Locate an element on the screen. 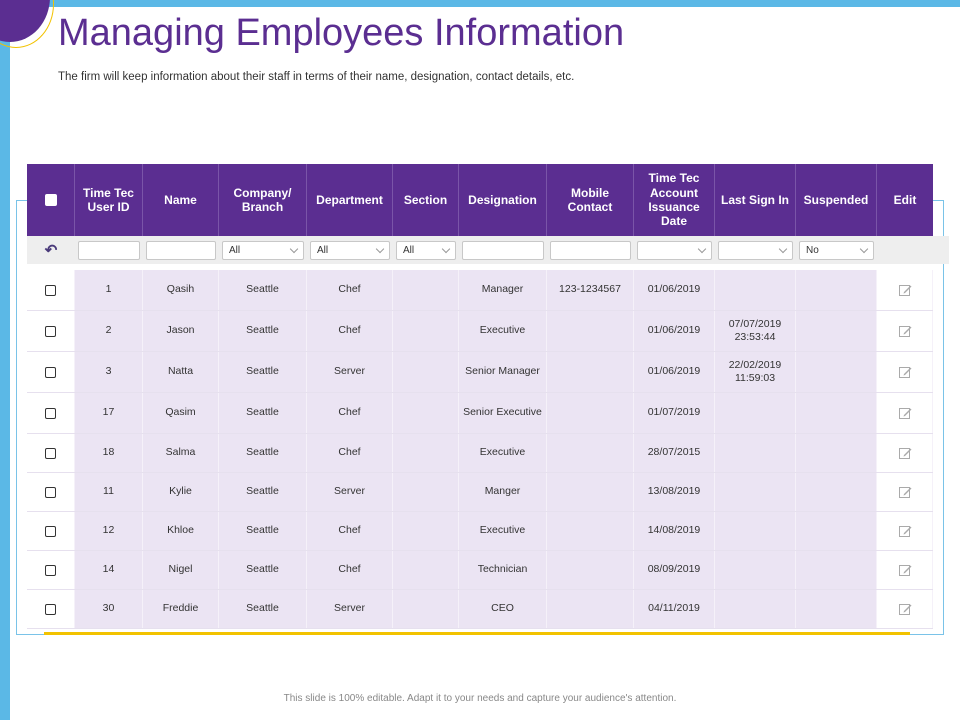 The height and width of the screenshot is (720, 960). table-row: 14 Nigel Seattle Chef Technician 08/09/2019 is located at coordinates (480, 570).